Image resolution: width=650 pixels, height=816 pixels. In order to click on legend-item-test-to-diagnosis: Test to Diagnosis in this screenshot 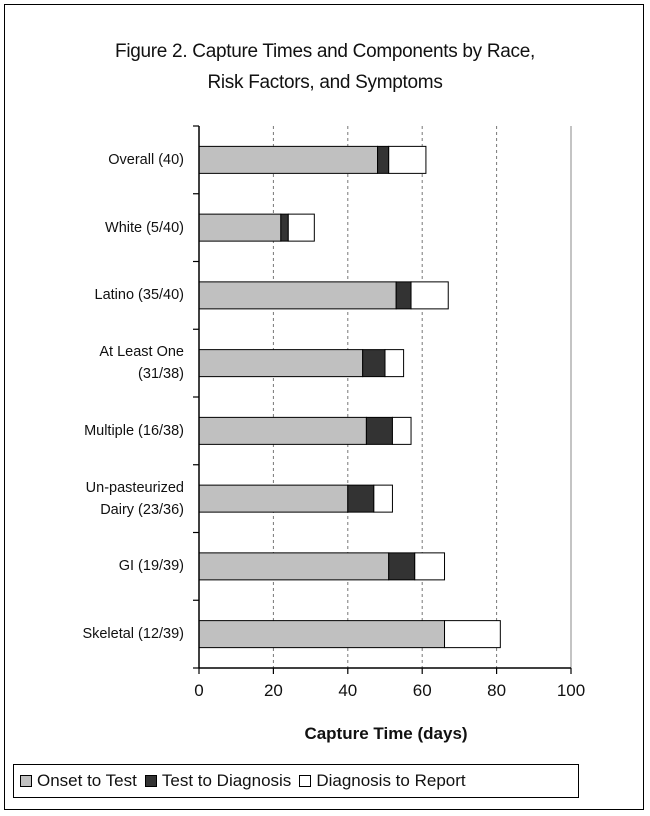, I will do `click(218, 781)`.